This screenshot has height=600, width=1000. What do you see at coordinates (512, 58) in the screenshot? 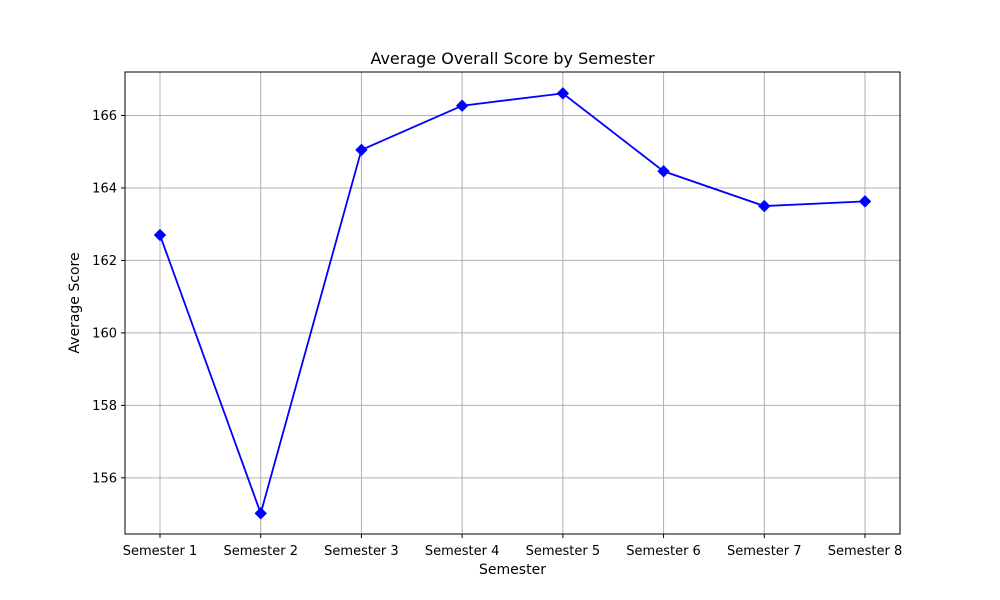
I see `chart-title: Average Overall Score by Semester` at bounding box center [512, 58].